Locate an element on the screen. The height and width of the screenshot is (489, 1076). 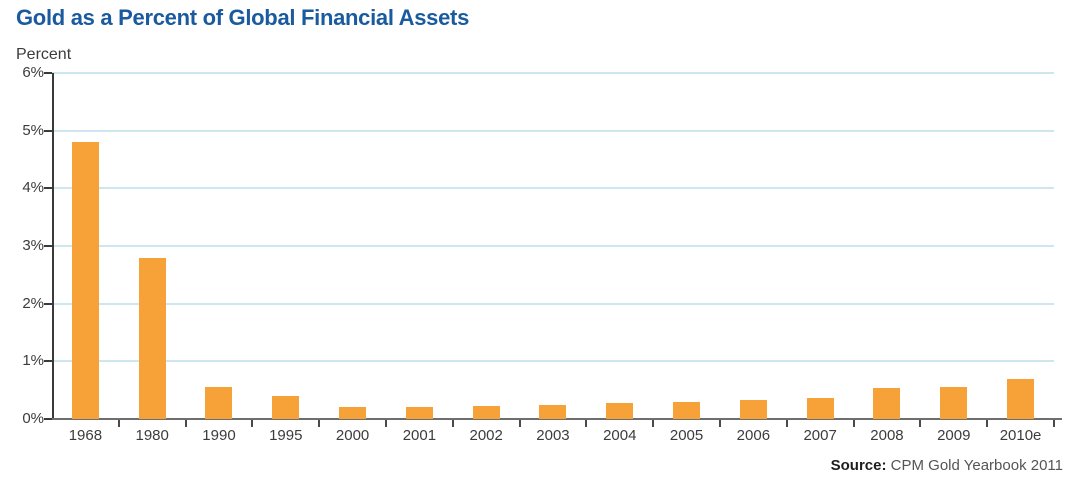
bar-slot-1980 is located at coordinates (152, 246).